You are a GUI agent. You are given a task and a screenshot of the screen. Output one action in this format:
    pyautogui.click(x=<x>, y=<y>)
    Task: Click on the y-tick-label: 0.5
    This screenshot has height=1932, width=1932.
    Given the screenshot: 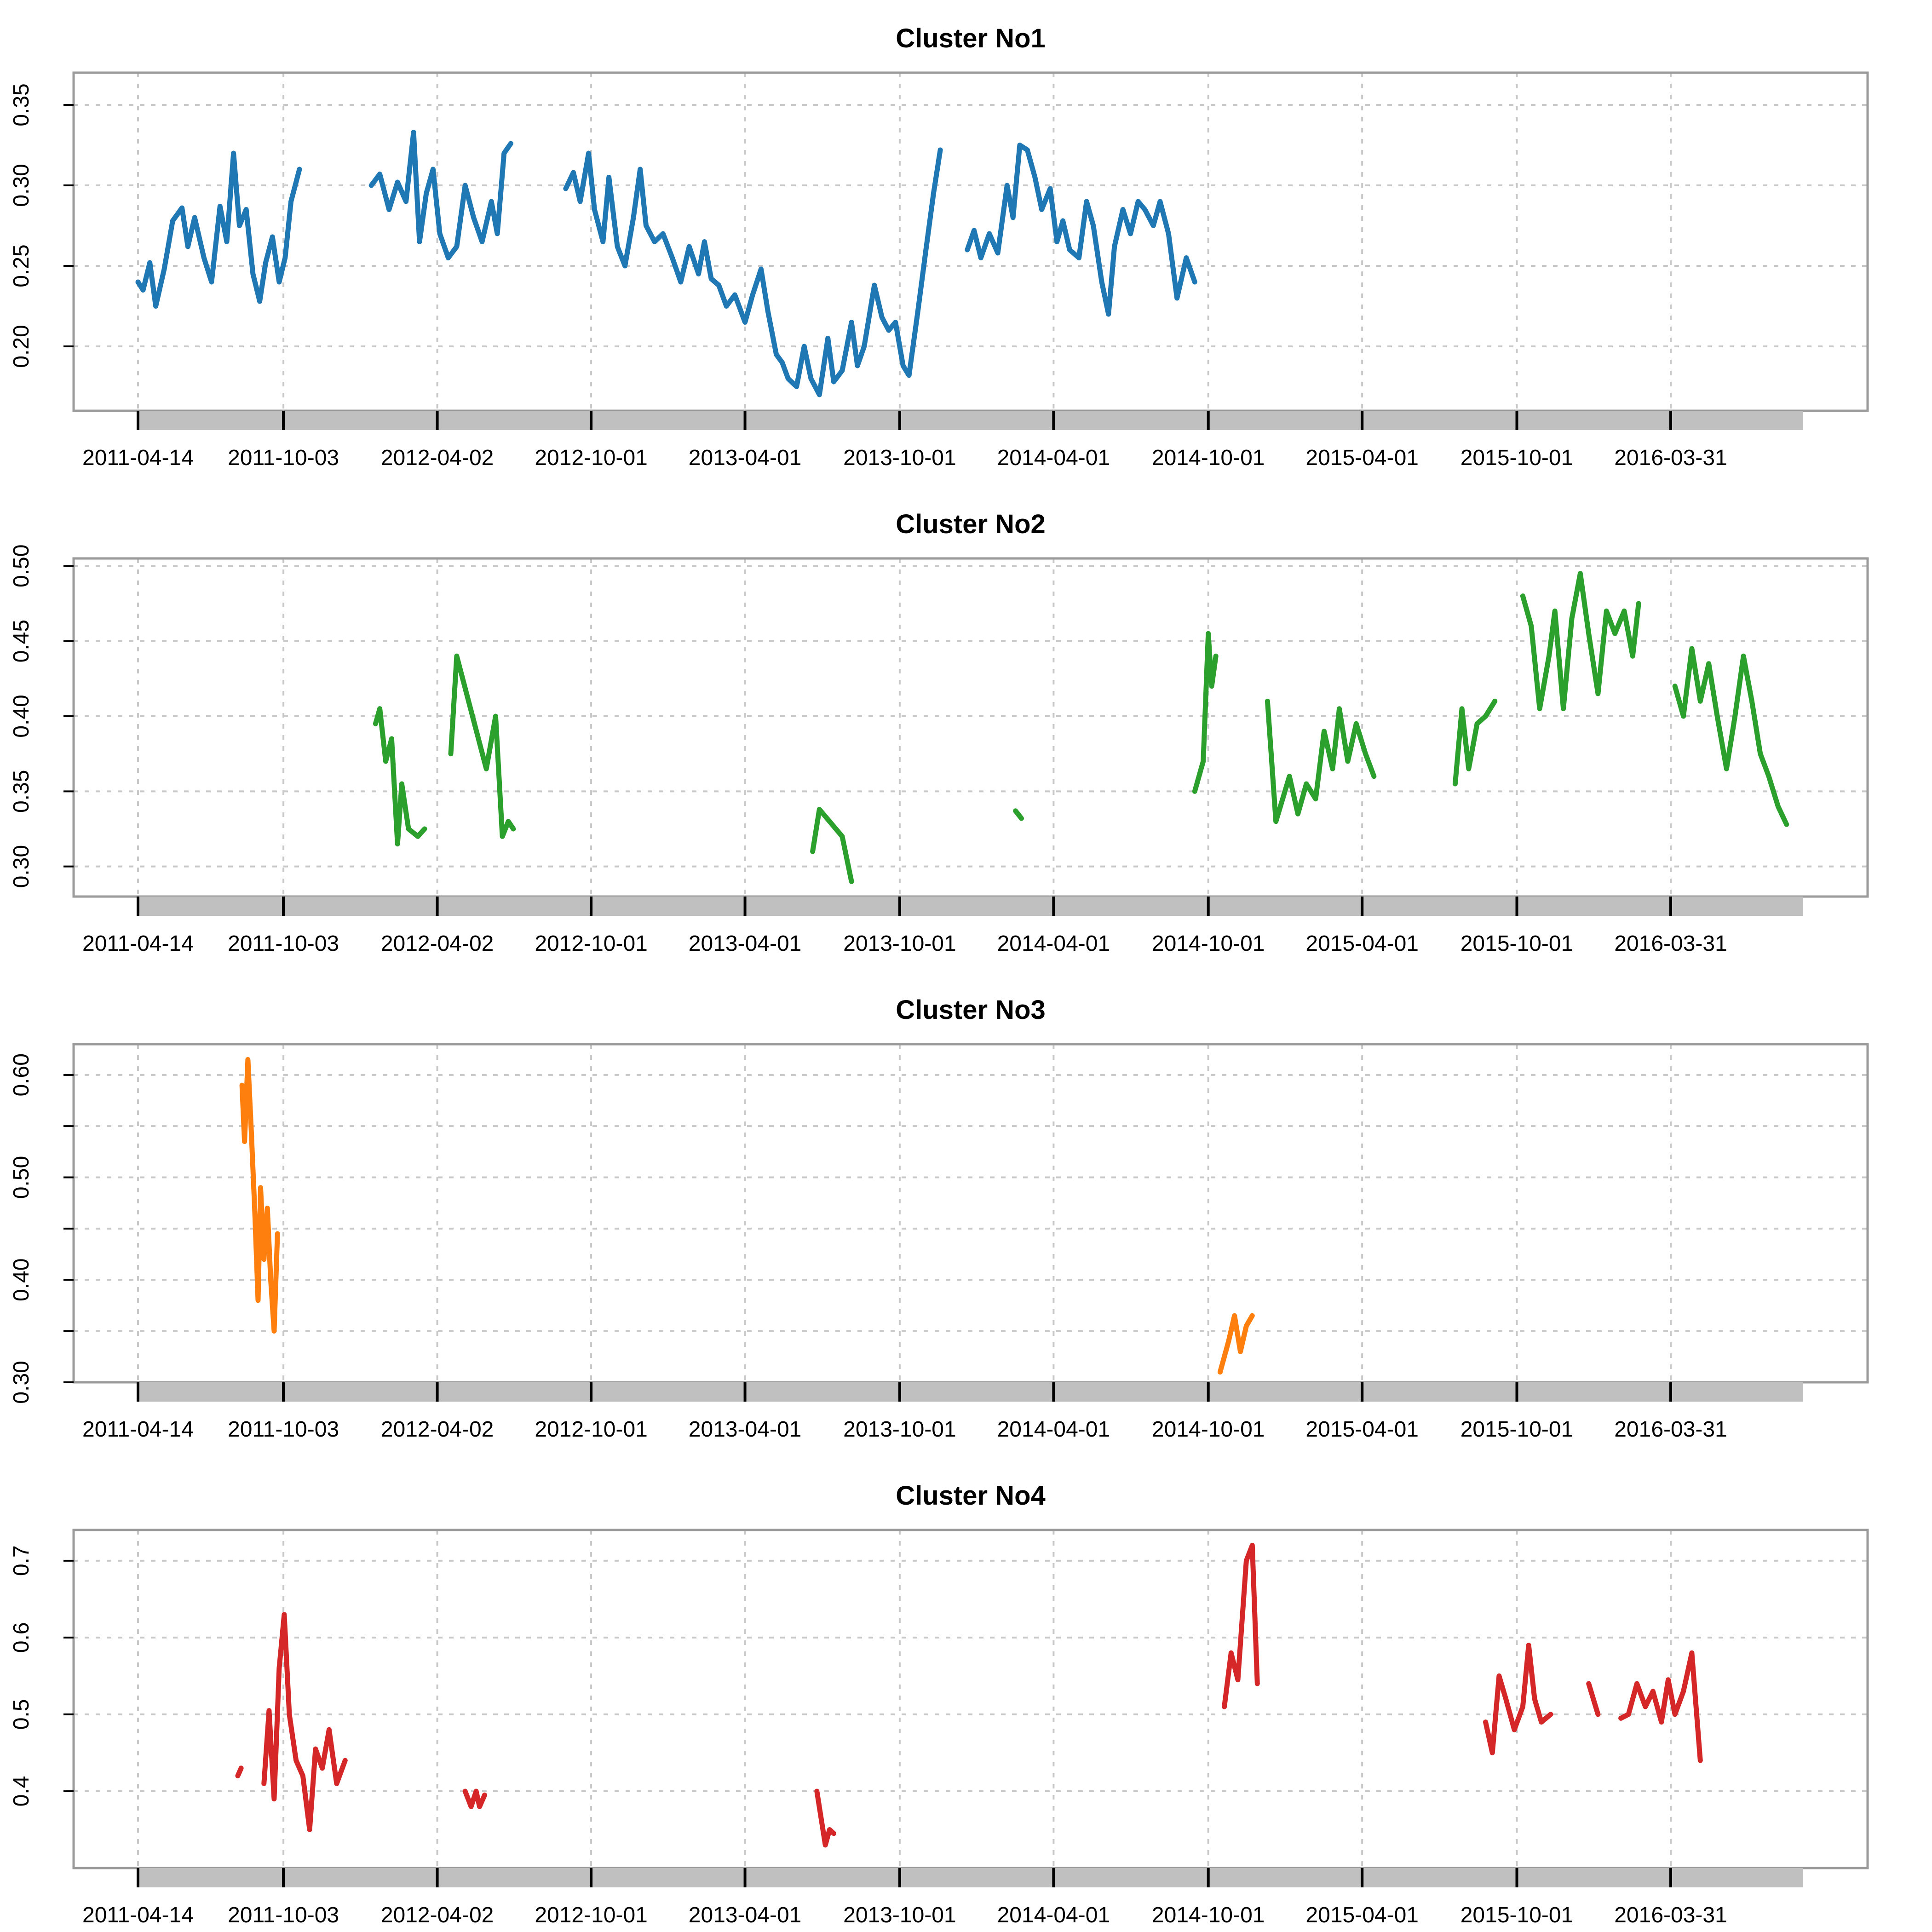 What is the action you would take?
    pyautogui.click(x=21, y=1714)
    